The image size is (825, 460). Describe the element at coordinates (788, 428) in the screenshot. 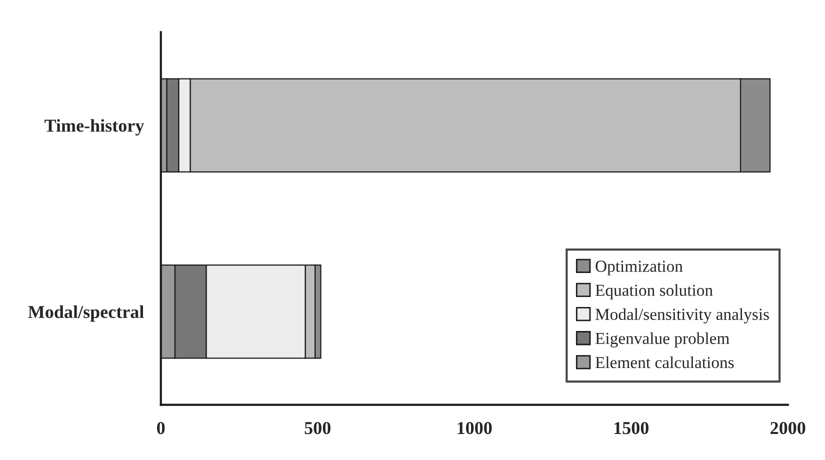

I see `x-tick-label: 2000` at that location.